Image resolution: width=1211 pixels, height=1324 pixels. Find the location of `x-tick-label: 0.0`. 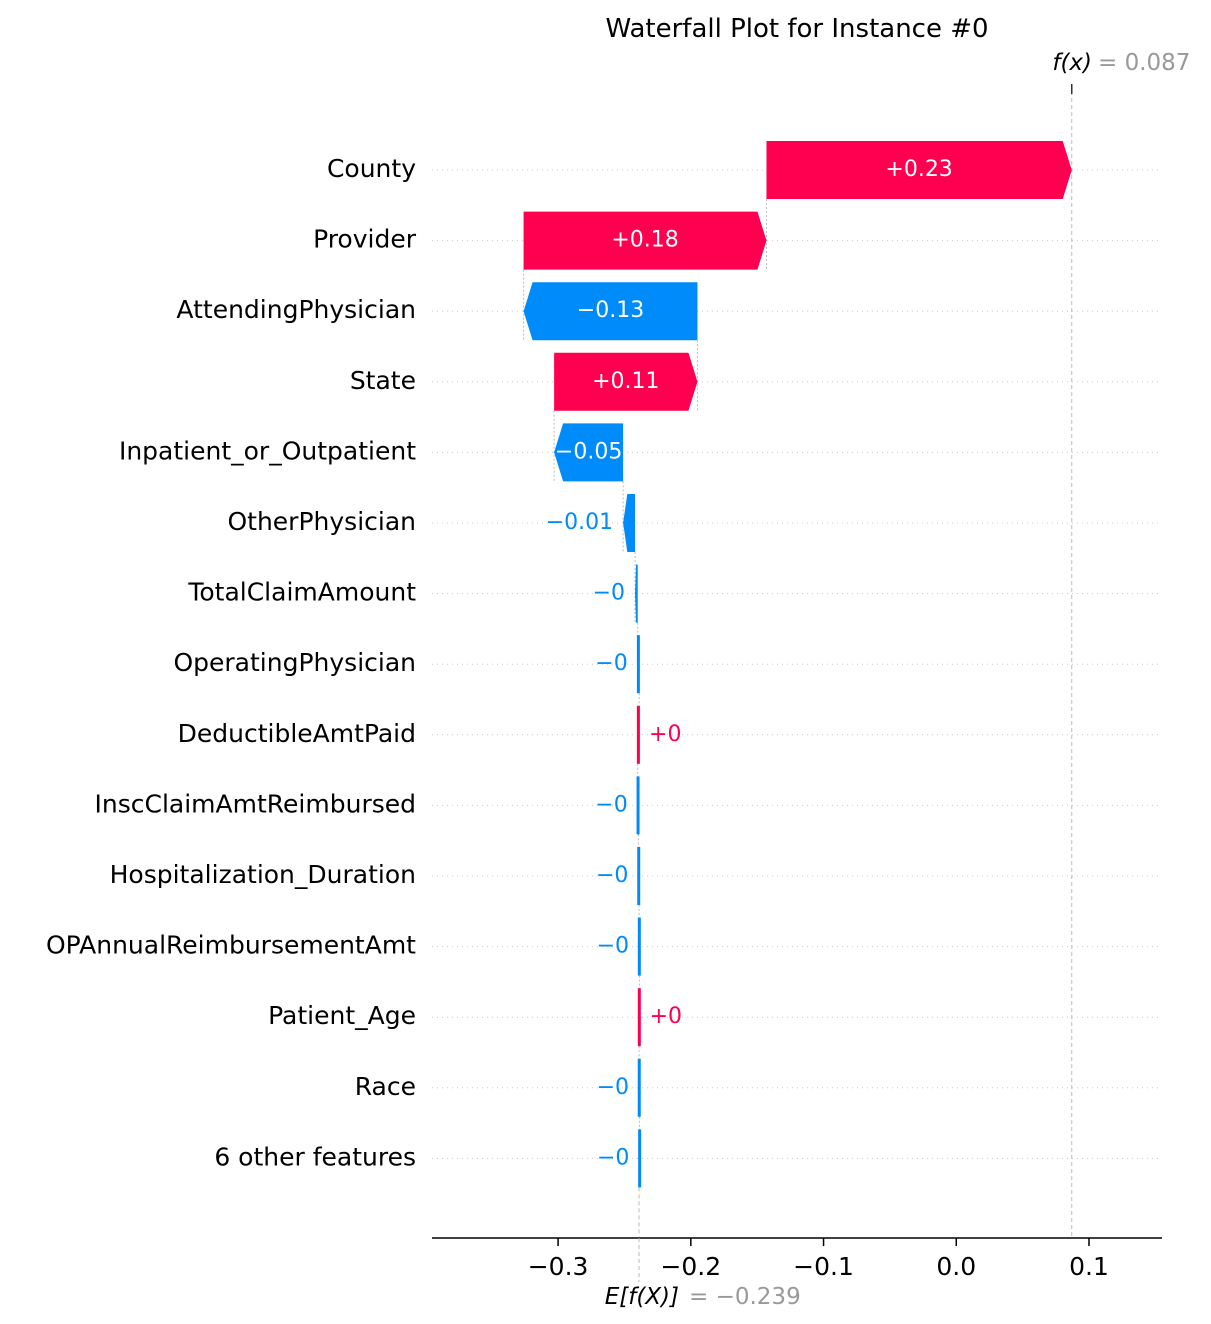

x-tick-label: 0.0 is located at coordinates (956, 1266).